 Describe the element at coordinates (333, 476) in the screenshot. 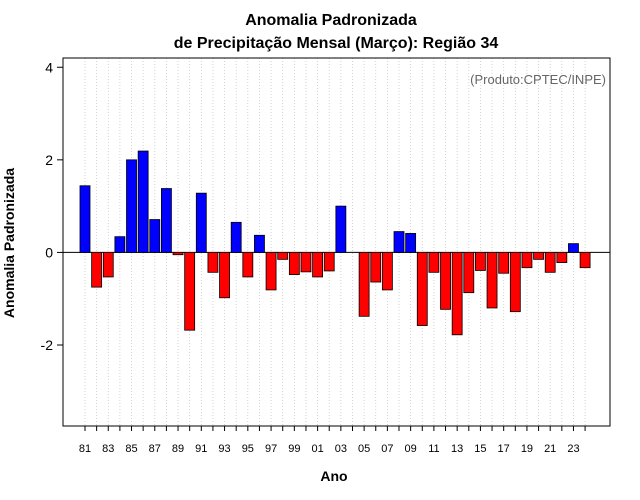

I see `x-axis-label: Ano` at that location.